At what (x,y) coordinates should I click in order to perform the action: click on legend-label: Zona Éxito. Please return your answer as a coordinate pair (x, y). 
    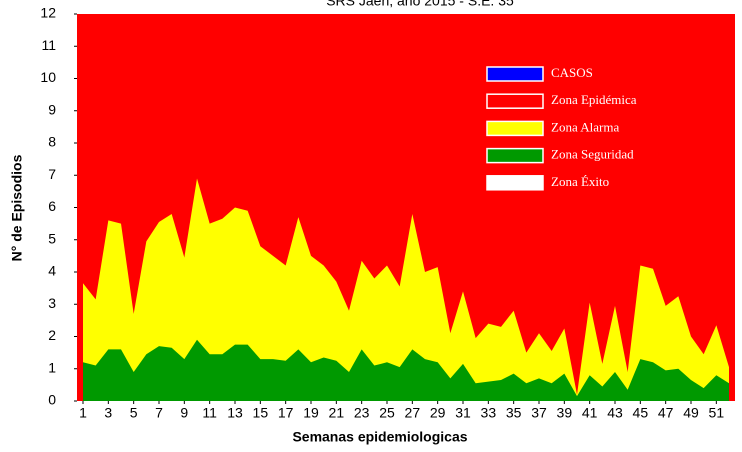
    Looking at the image, I should click on (580, 181).